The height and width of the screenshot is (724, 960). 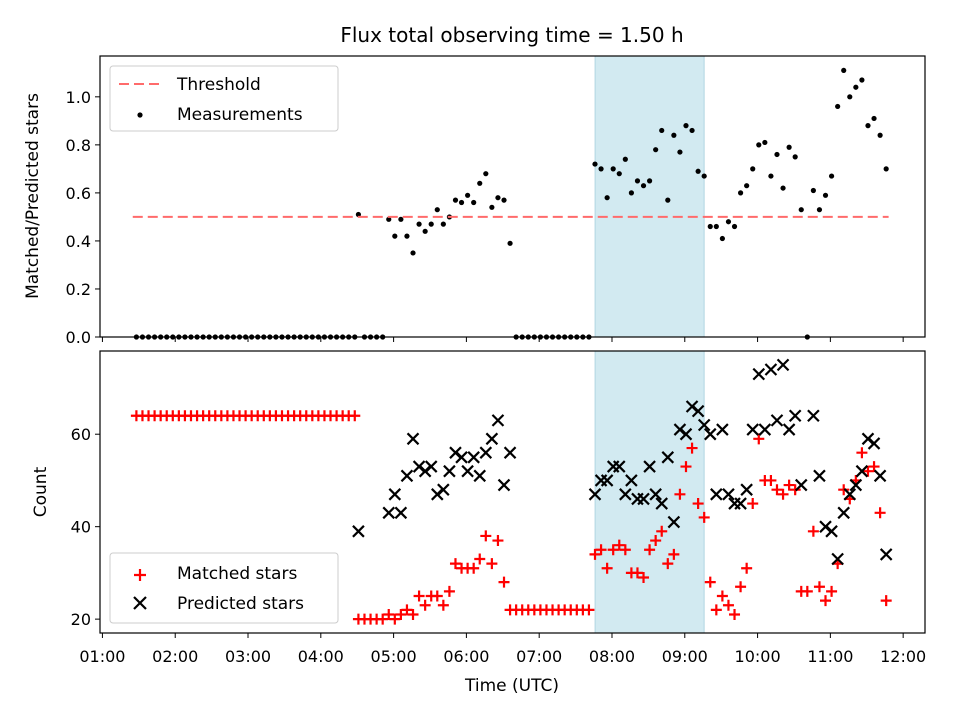 I want to click on x-tick-label: 11:00, so click(x=830, y=656).